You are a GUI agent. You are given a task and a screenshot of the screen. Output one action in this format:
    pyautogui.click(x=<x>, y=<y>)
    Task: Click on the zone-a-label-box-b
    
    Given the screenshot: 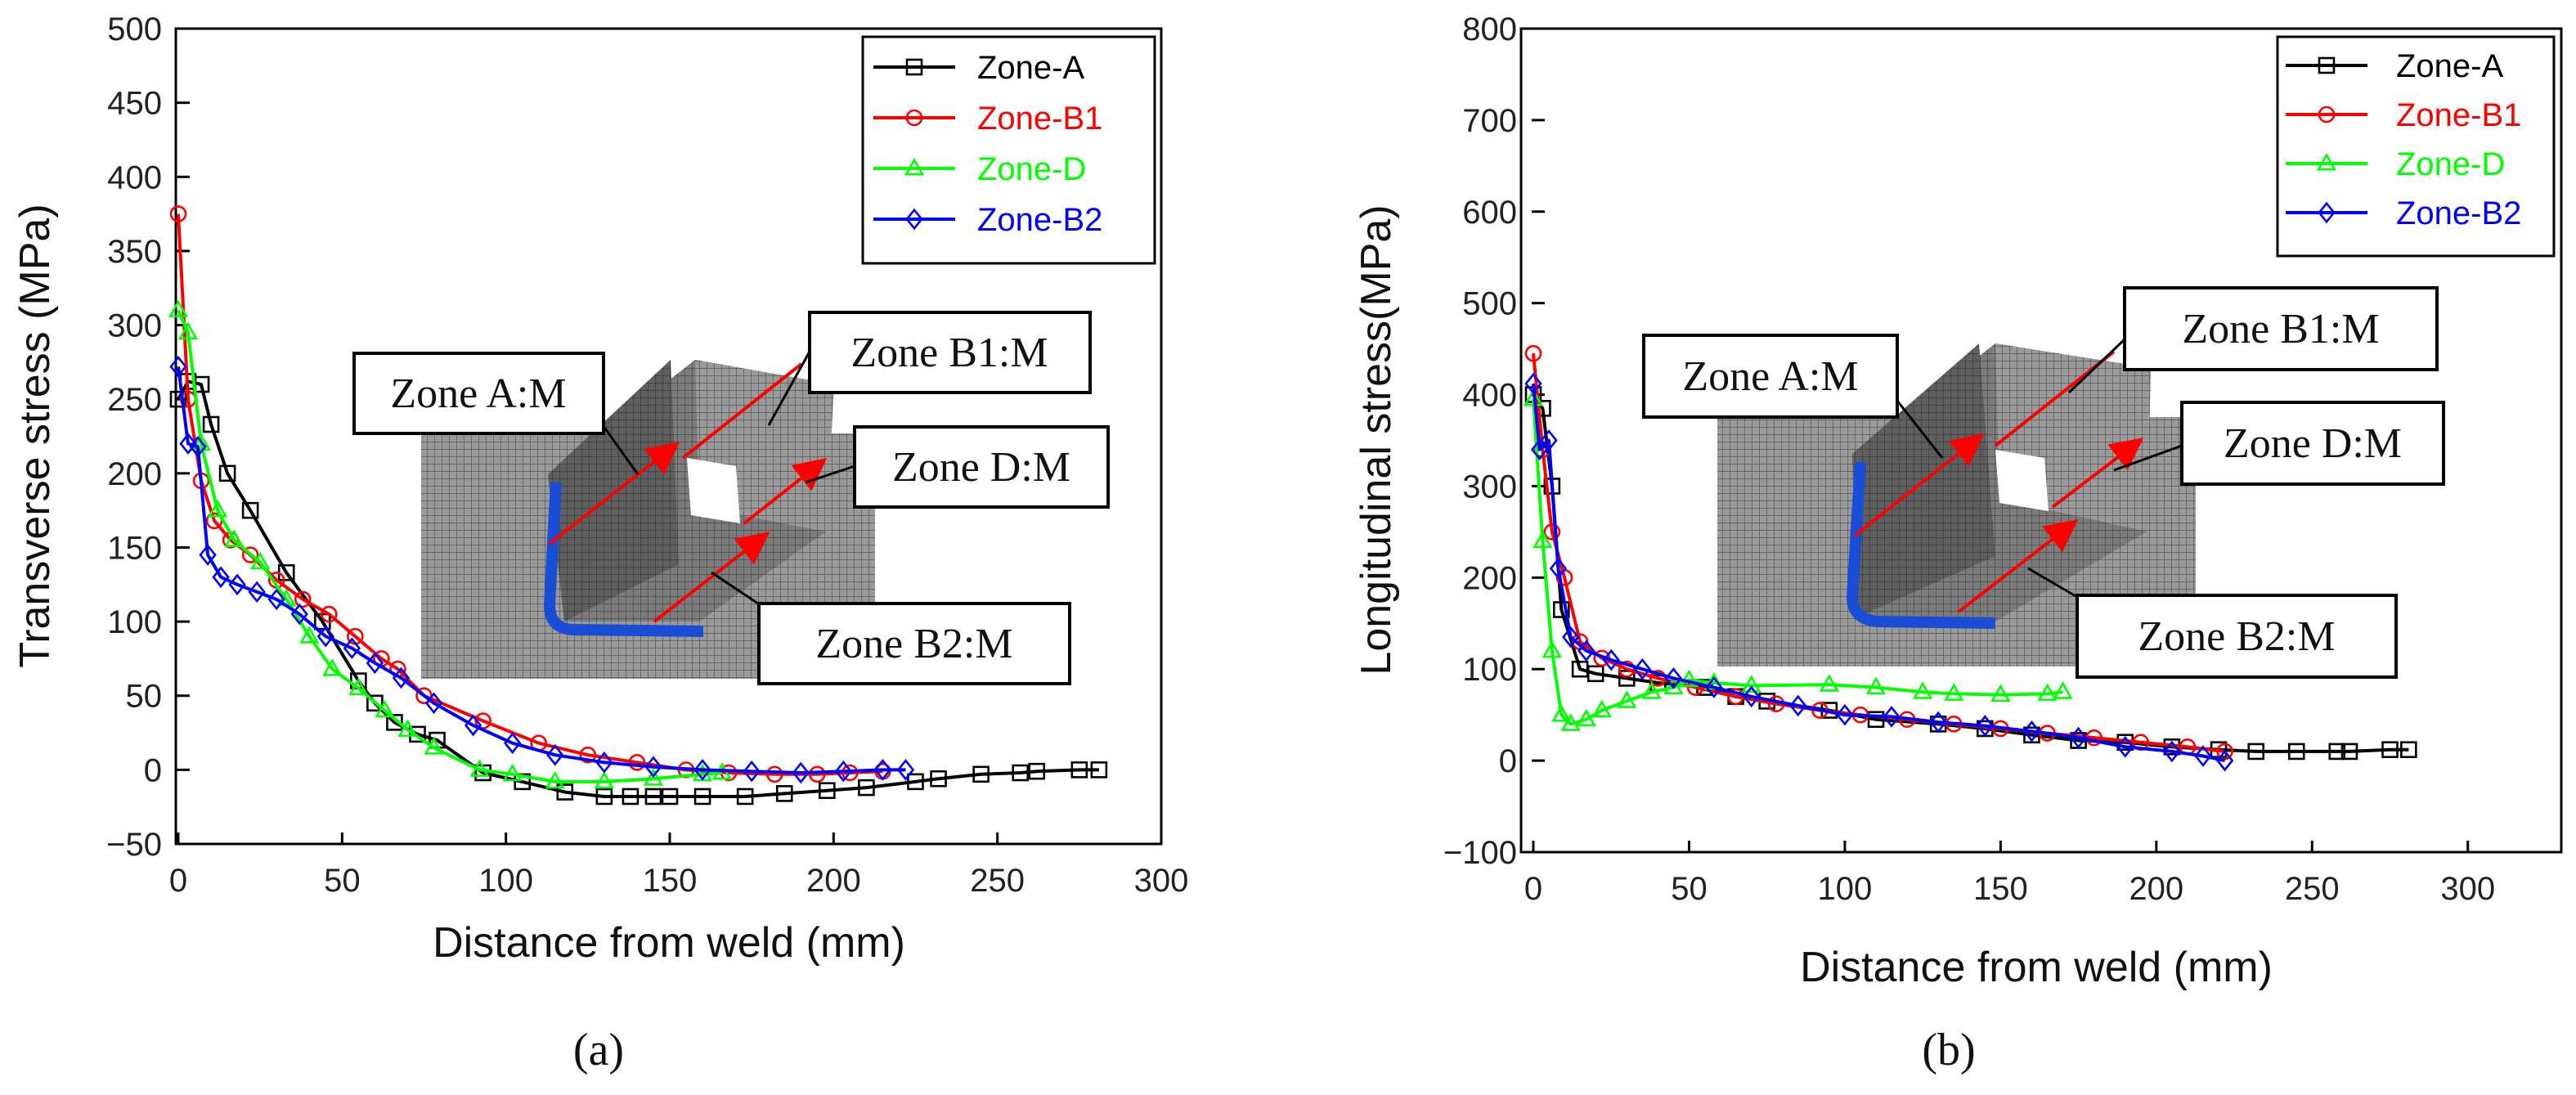 What is the action you would take?
    pyautogui.click(x=1770, y=376)
    